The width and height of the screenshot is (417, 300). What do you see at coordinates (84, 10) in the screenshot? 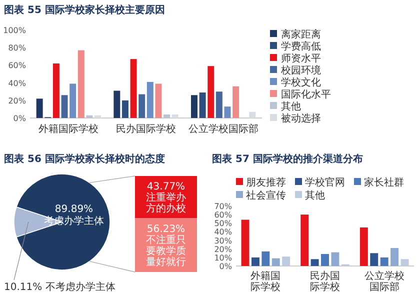
I see `chart-title: 图表 55 国际学校家长择校主要原因` at bounding box center [84, 10].